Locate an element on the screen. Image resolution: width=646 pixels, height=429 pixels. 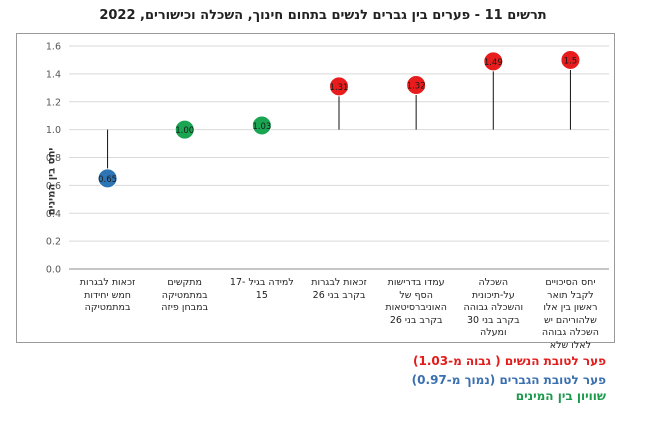
data-label: 1.31 is located at coordinates (339, 88).